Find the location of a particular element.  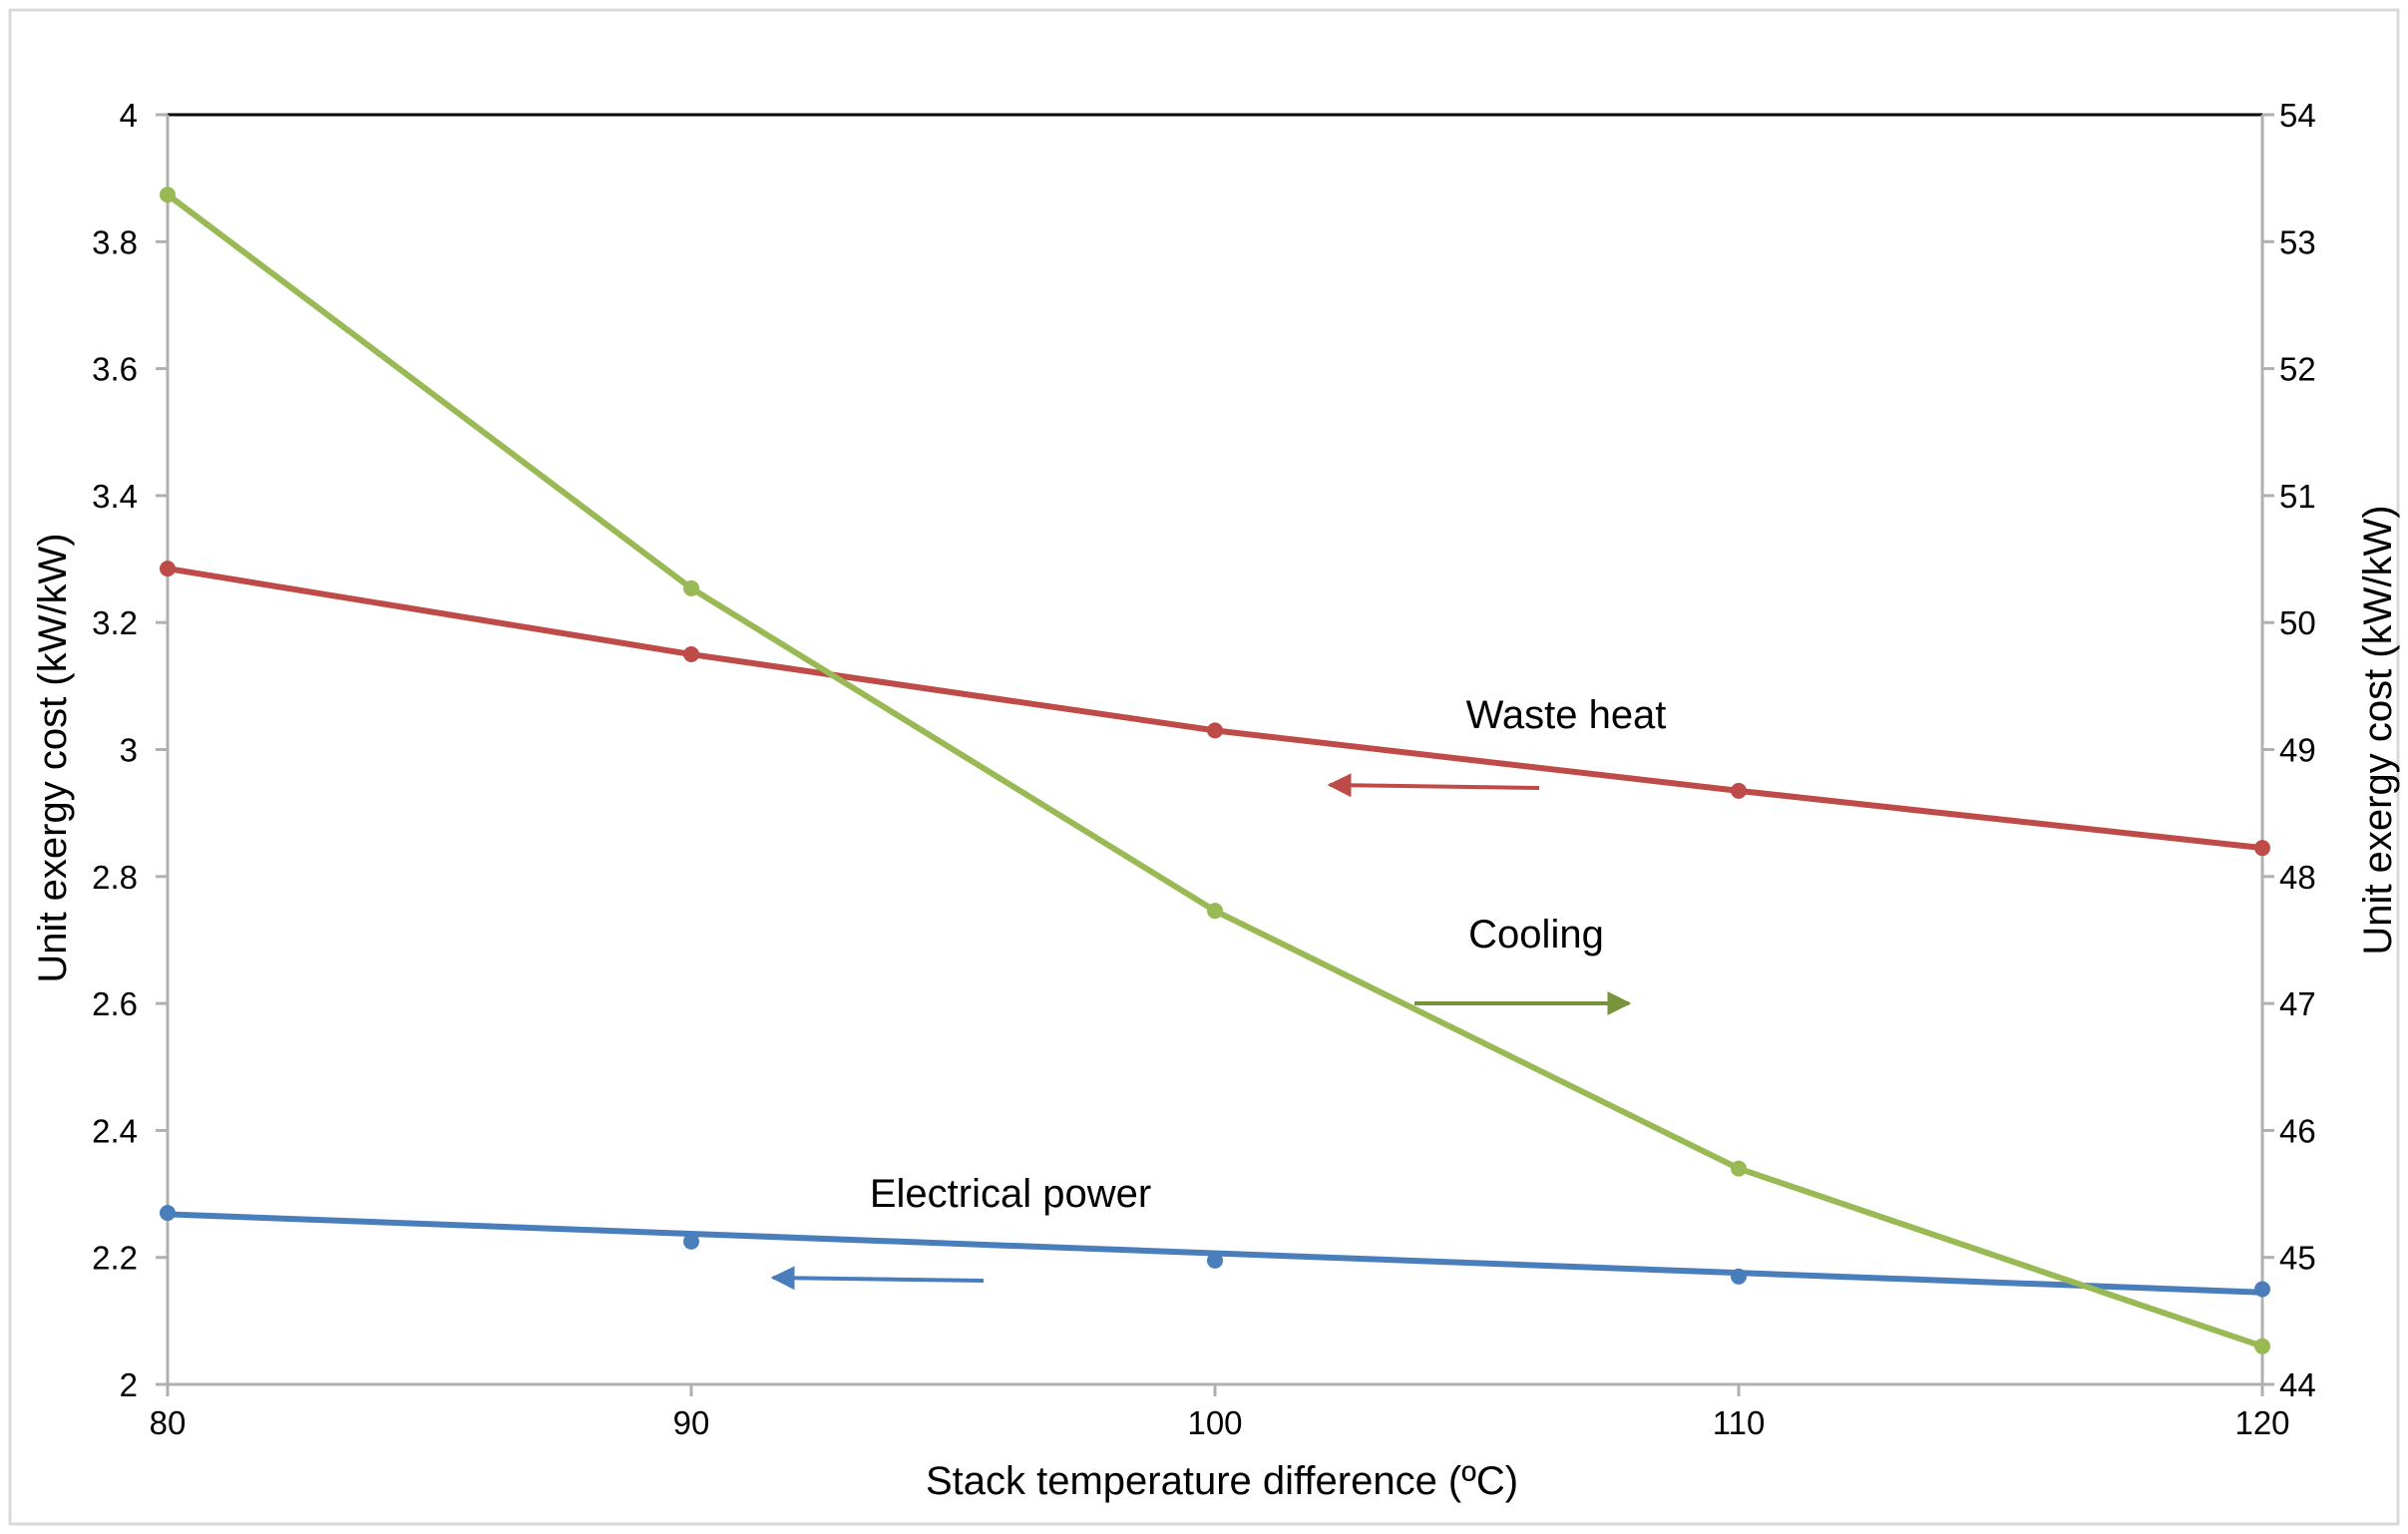

x-axis-label: Stack temperature difference (ºC) is located at coordinates (1222, 1481).